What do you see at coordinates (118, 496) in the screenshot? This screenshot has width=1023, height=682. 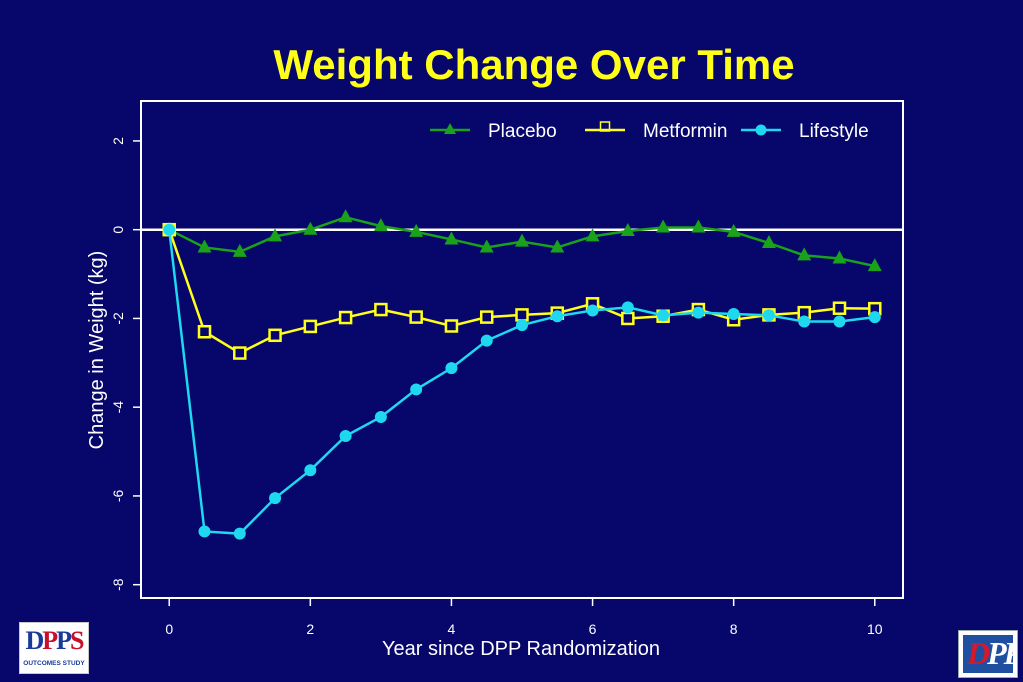 I see `y-tick-label: -6` at bounding box center [118, 496].